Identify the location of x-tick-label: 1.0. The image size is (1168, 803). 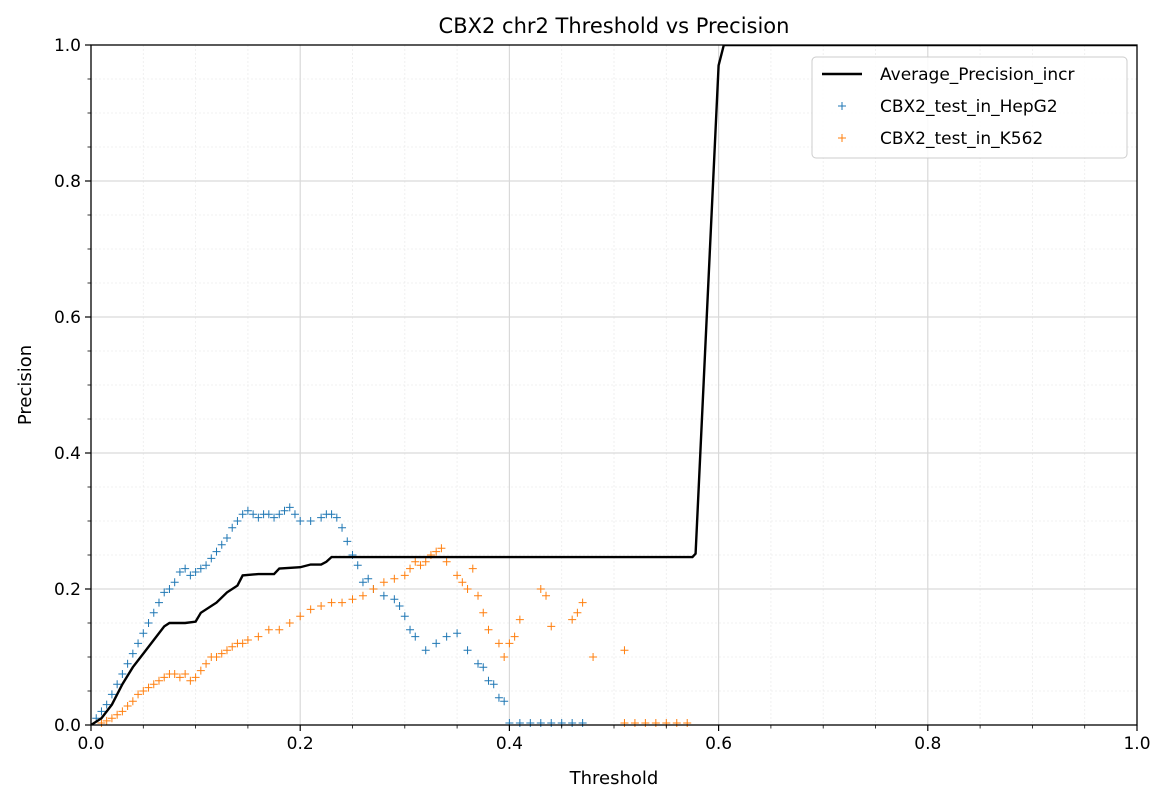
(1136, 744).